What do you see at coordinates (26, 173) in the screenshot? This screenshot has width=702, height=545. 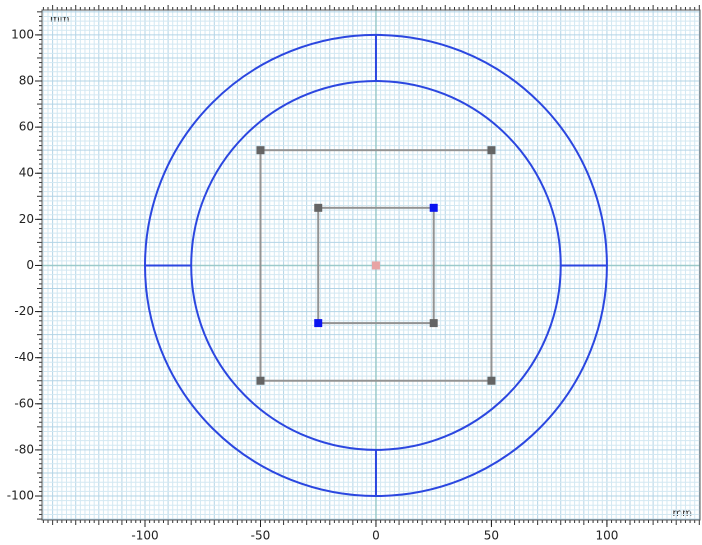 I see `y-tick-label: 40` at bounding box center [26, 173].